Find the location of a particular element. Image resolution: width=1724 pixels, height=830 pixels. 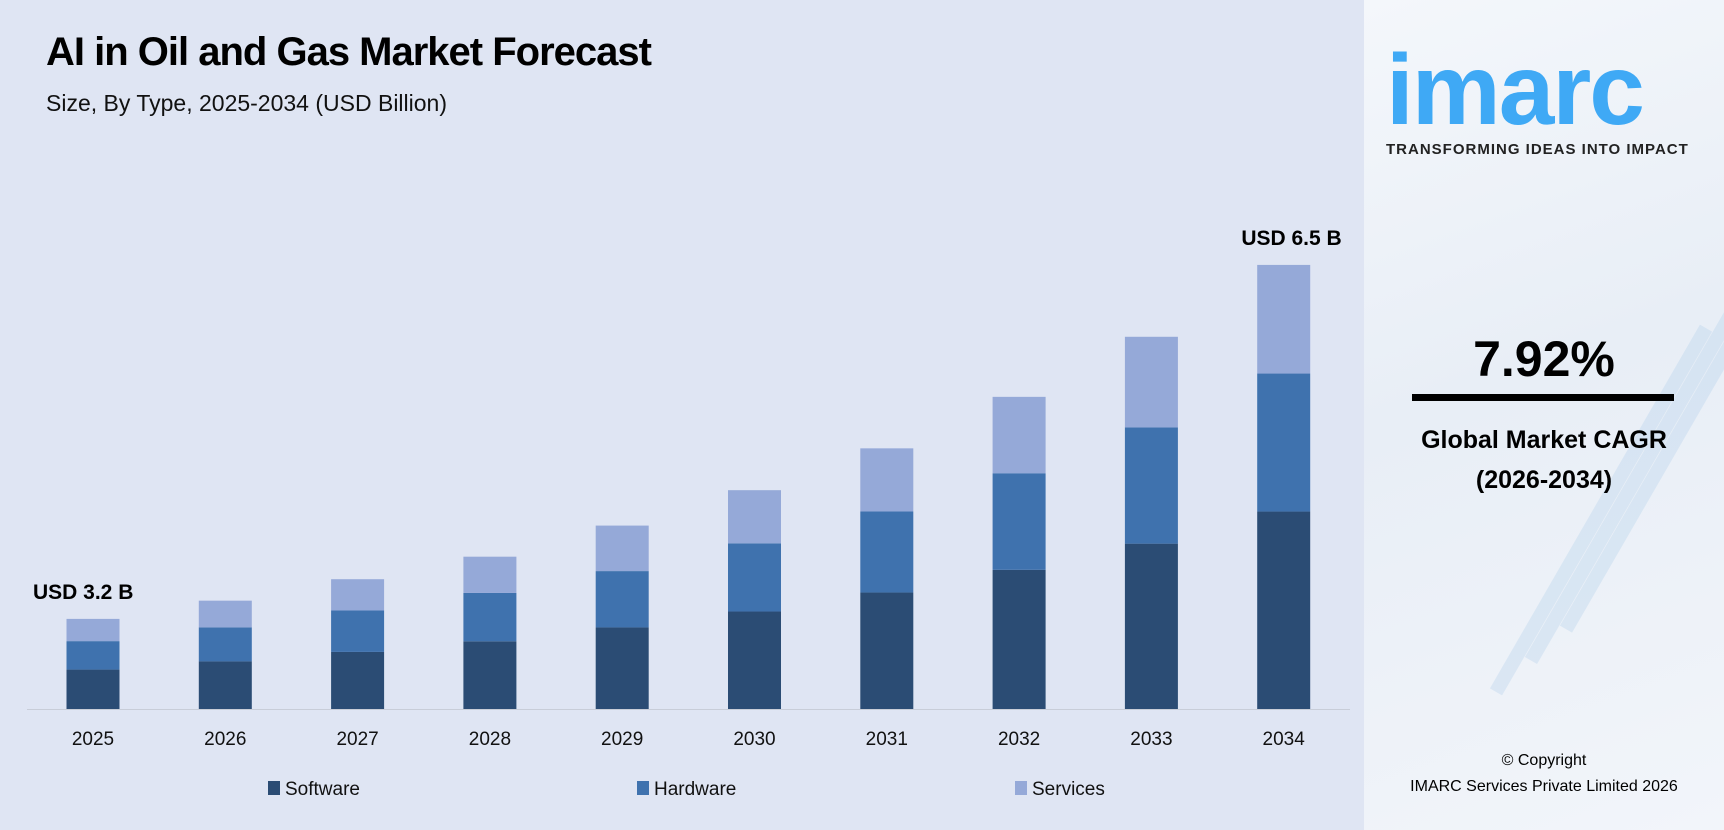

x-tick-label: 2032 is located at coordinates (1019, 739).